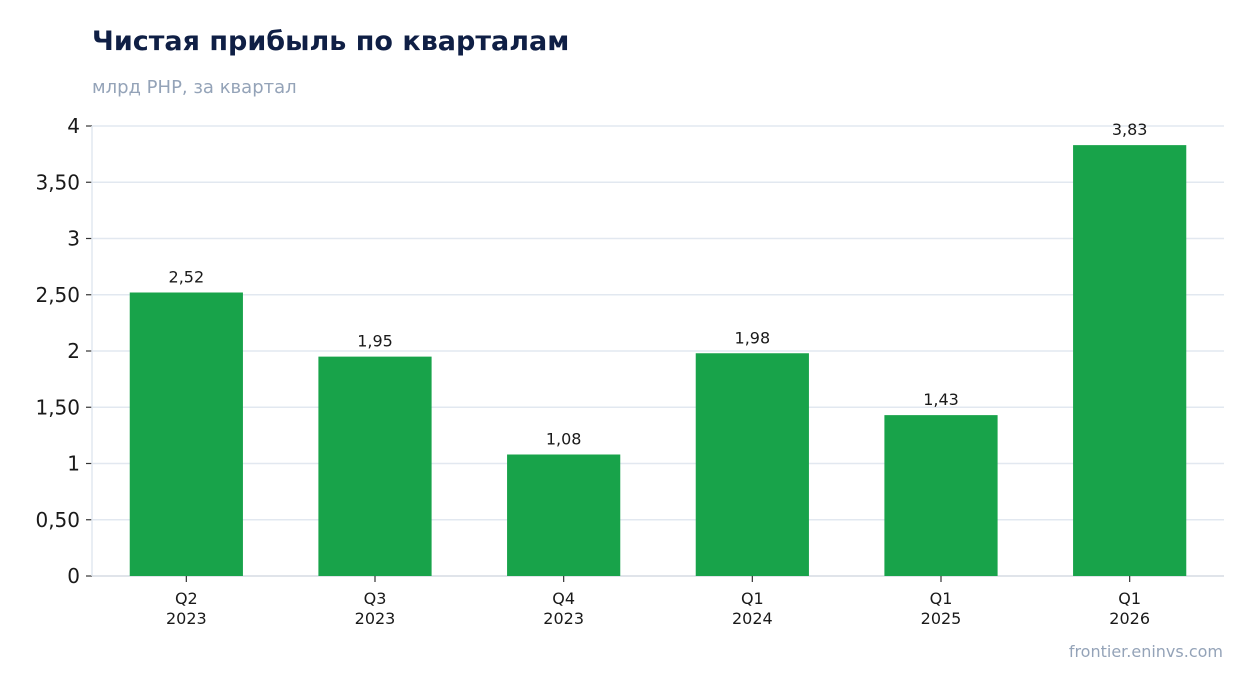 The width and height of the screenshot is (1254, 693). I want to click on xtick-label: Q4 2023, so click(563, 608).